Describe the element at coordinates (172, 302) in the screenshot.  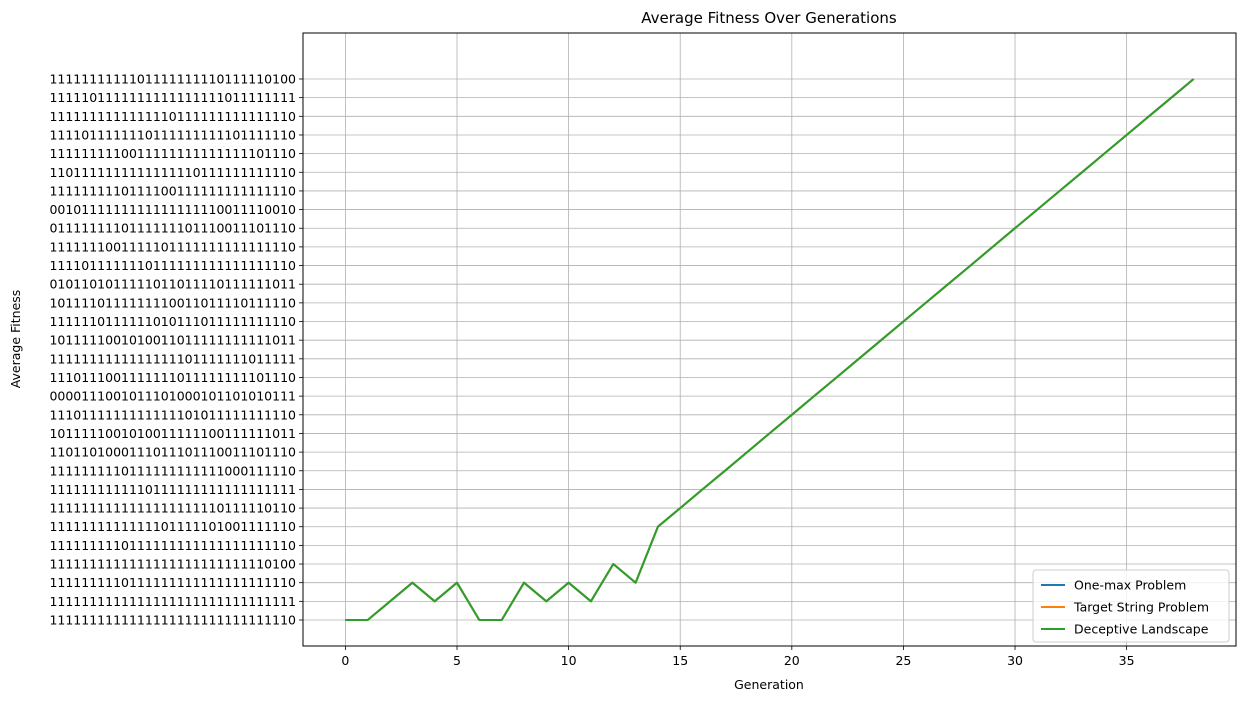
I see `y-tick-label: 1011110111111110011011110111110` at that location.